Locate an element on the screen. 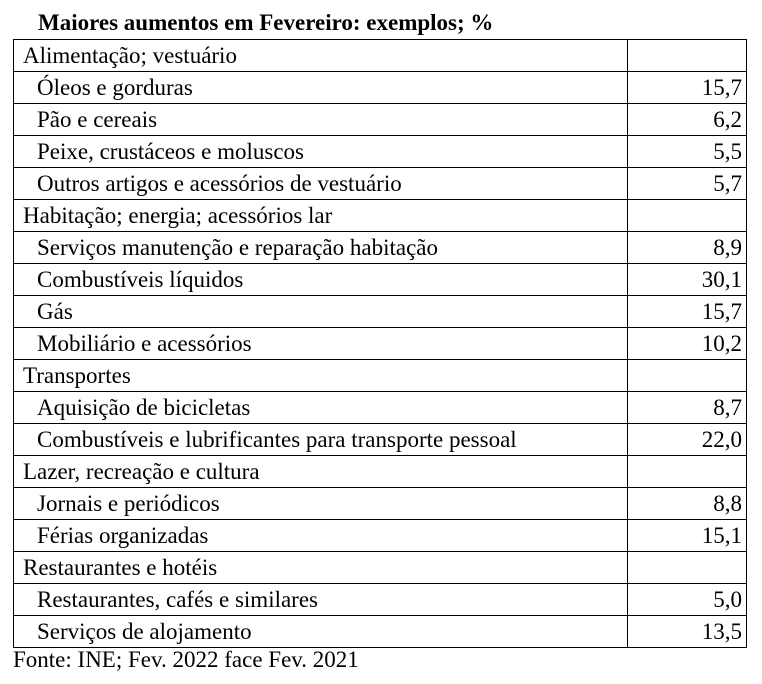  item-label: Serviços de alojamento is located at coordinates (320, 631).